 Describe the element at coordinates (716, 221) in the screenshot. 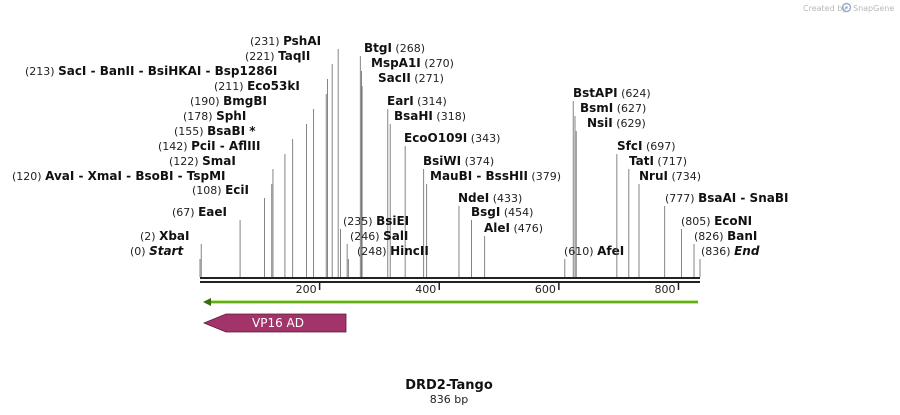

I see `enzyme-label: (805) EcoNI` at that location.